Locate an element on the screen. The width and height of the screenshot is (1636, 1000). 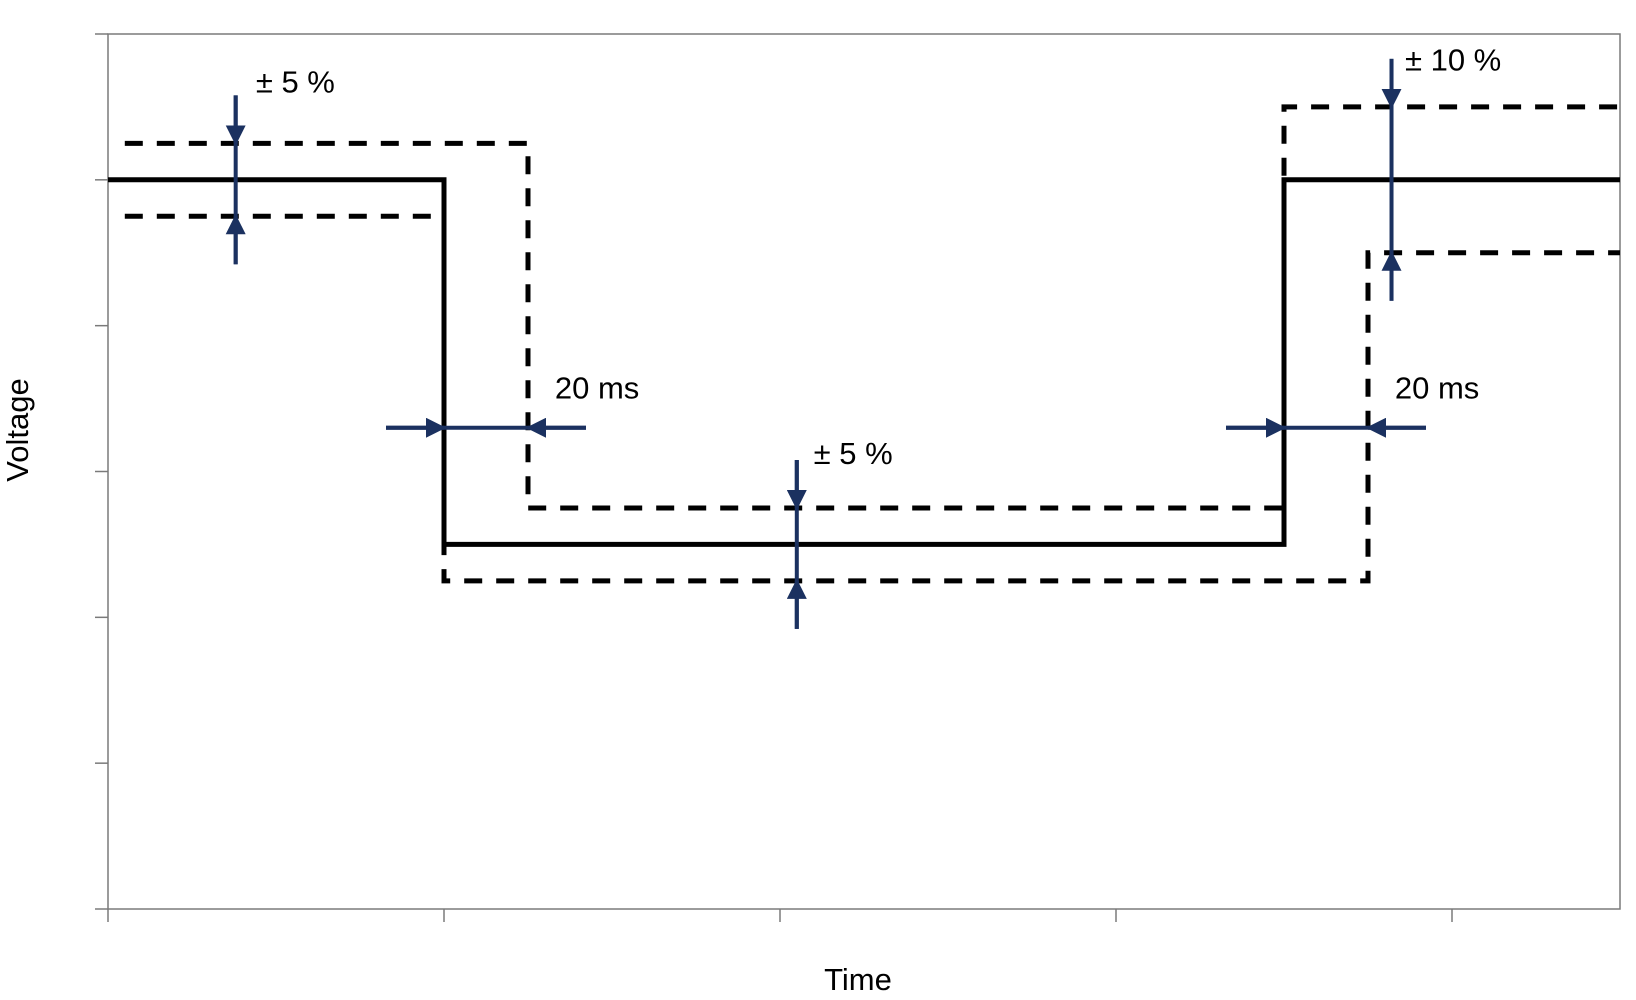
annotation-voltage-tolerance: ± 10 % is located at coordinates (1441, 171).